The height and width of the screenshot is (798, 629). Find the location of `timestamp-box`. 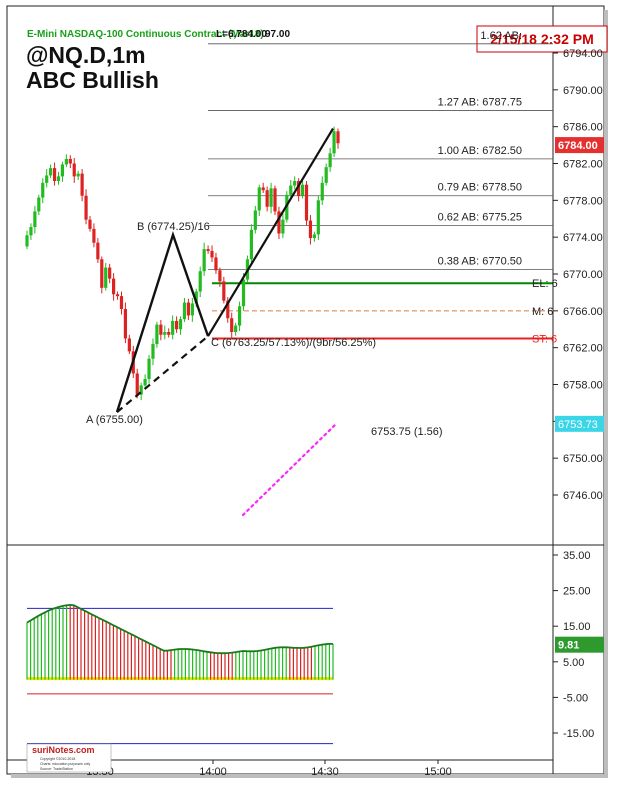

timestamp-box is located at coordinates (542, 39).